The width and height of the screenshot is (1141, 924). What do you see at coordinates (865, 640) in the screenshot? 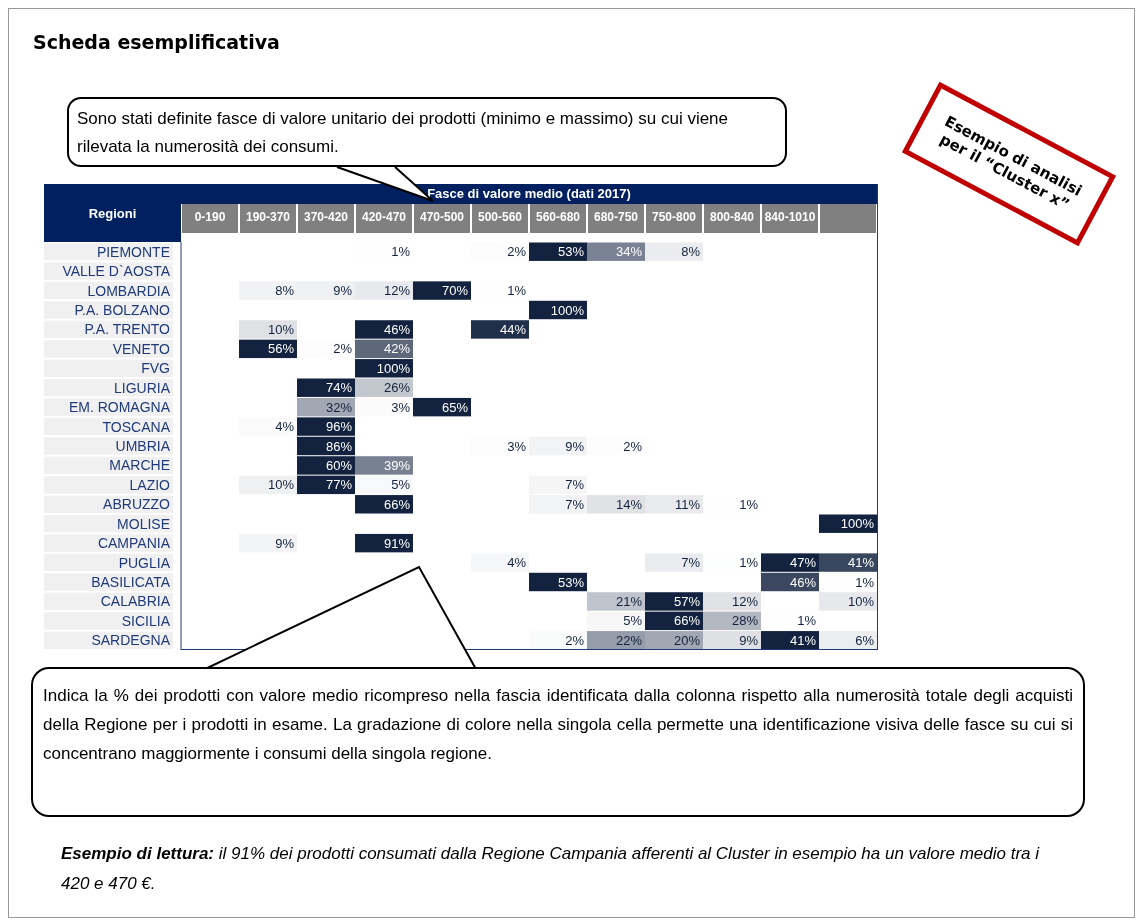
I see `data-label: 6%` at bounding box center [865, 640].